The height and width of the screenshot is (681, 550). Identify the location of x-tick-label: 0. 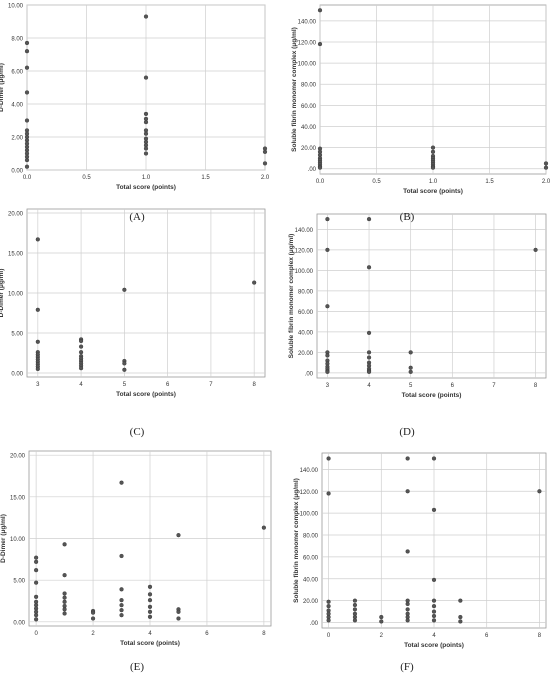
(329, 636).